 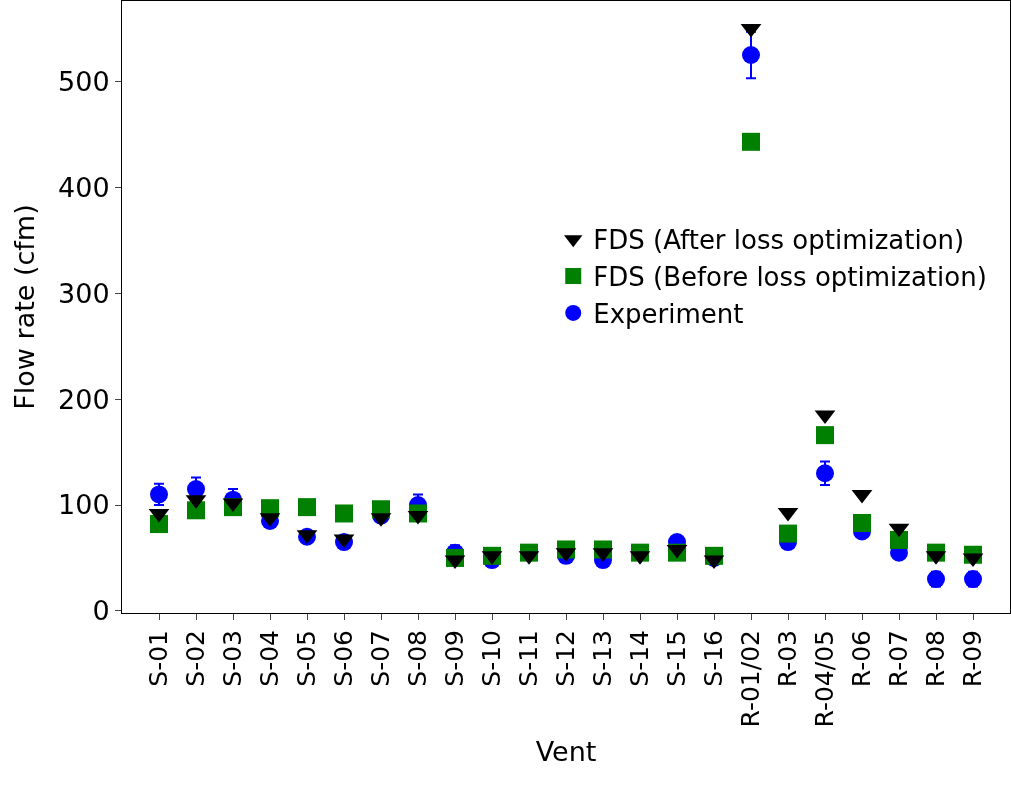 I want to click on y-tick-label: 200, so click(x=84, y=399).